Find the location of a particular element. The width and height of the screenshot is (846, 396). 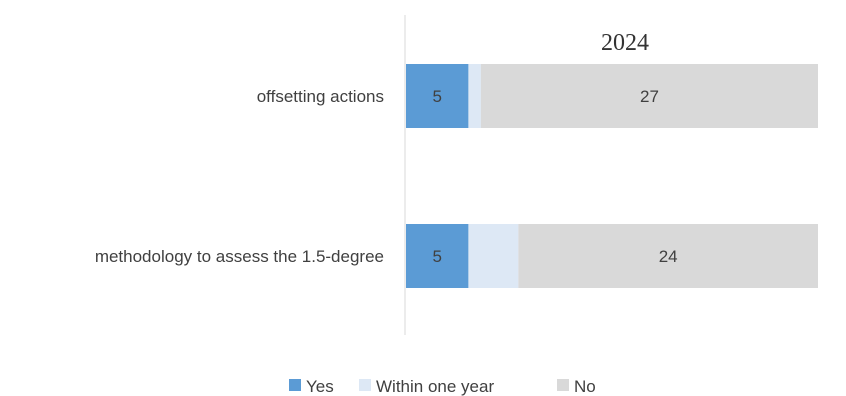

legend-label-0: Yes is located at coordinates (320, 386).